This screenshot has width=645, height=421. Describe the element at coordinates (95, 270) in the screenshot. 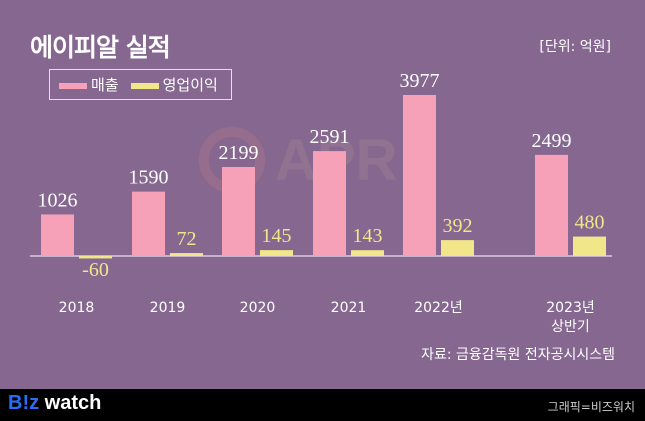

I see `data-label: -60` at that location.